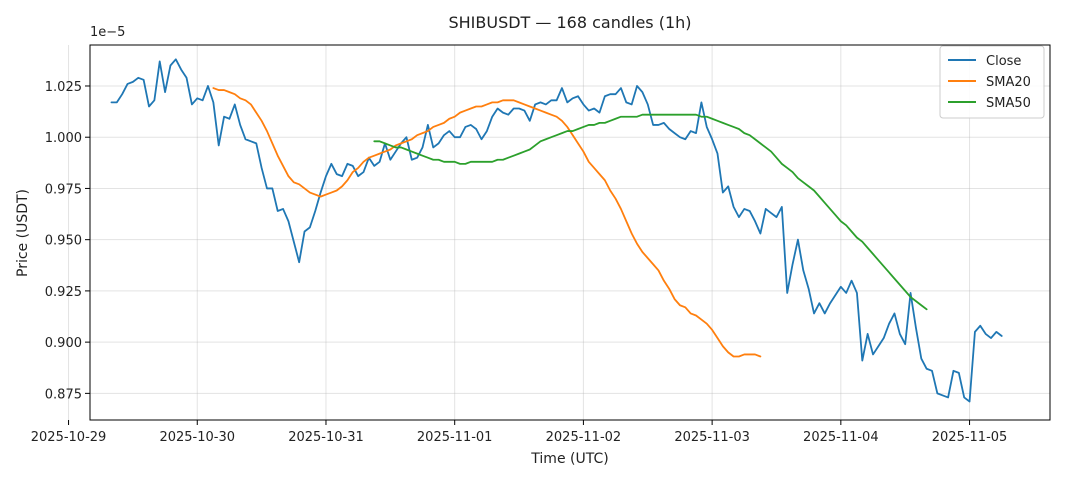  What do you see at coordinates (69, 437) in the screenshot?
I see `x-tick-label: 2025-10-29` at bounding box center [69, 437].